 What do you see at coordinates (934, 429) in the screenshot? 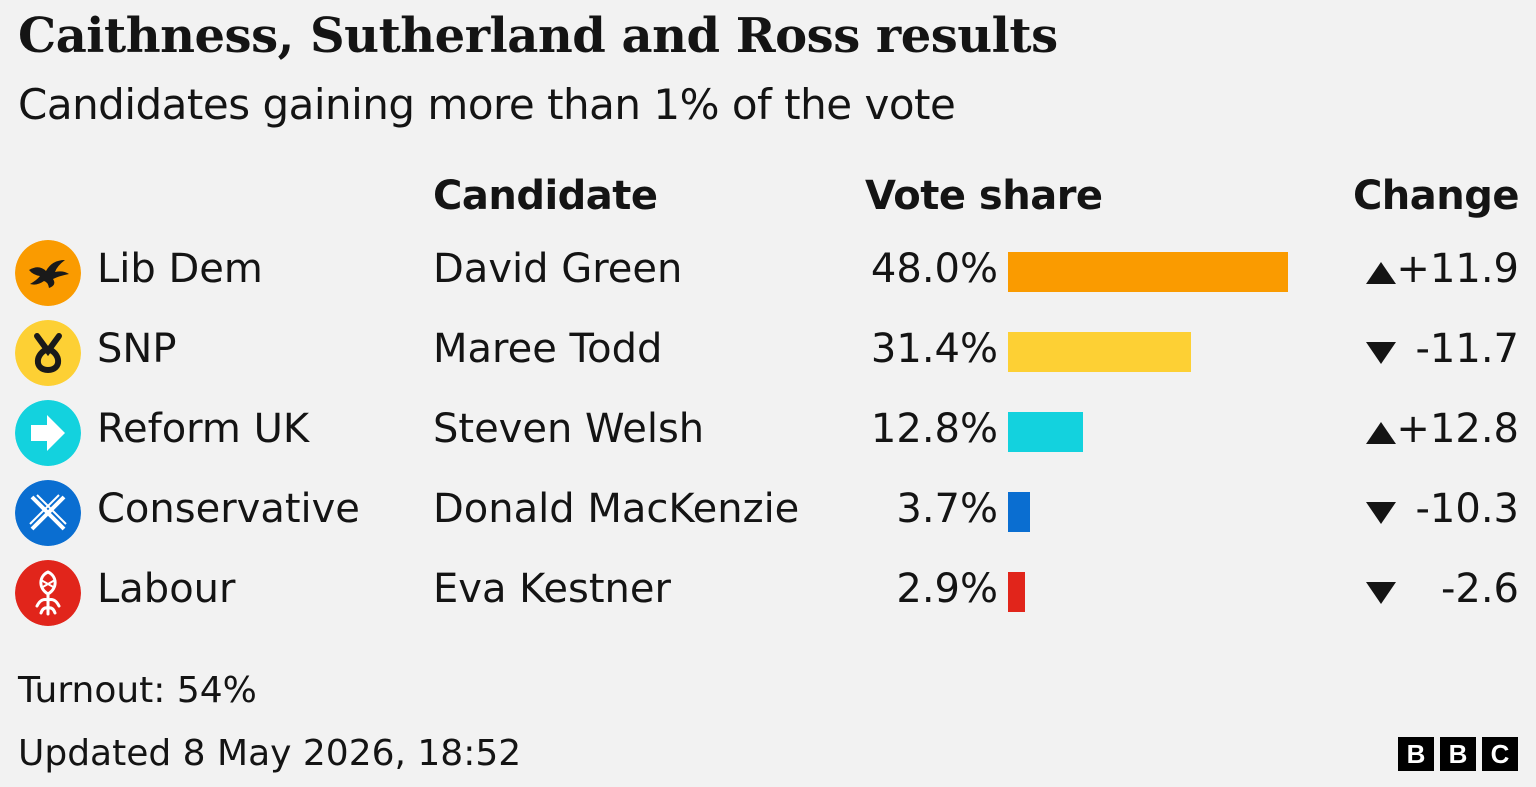
I see `vote-share-label: 12.8%` at bounding box center [934, 429].